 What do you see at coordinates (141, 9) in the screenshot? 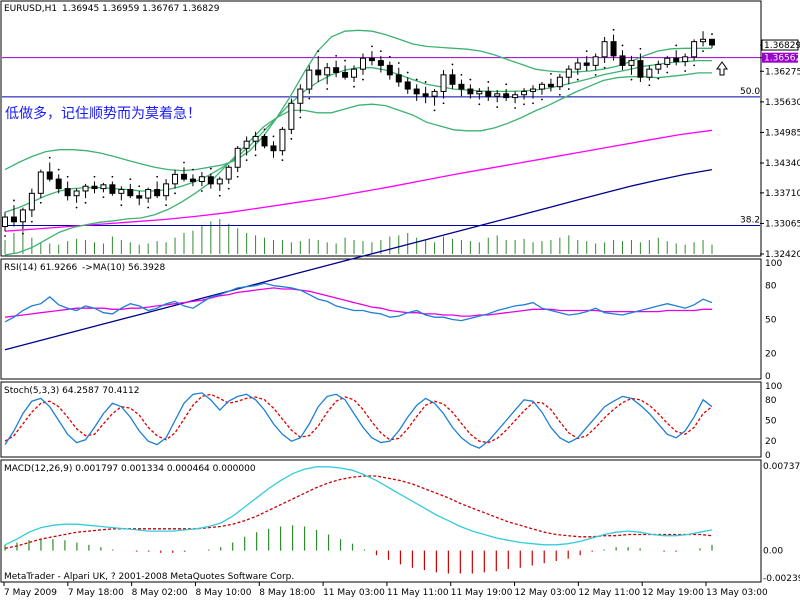
I see `ohlc-label: 1.36945 1.36959 1.36767 1.36829` at bounding box center [141, 9].